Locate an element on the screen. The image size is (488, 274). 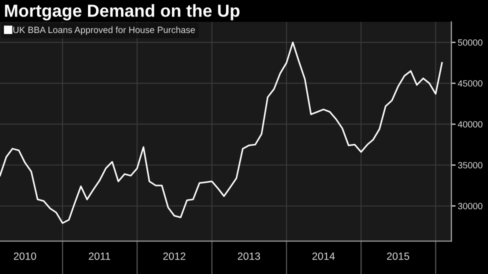
x-tick-label: 2011 is located at coordinates (99, 256).